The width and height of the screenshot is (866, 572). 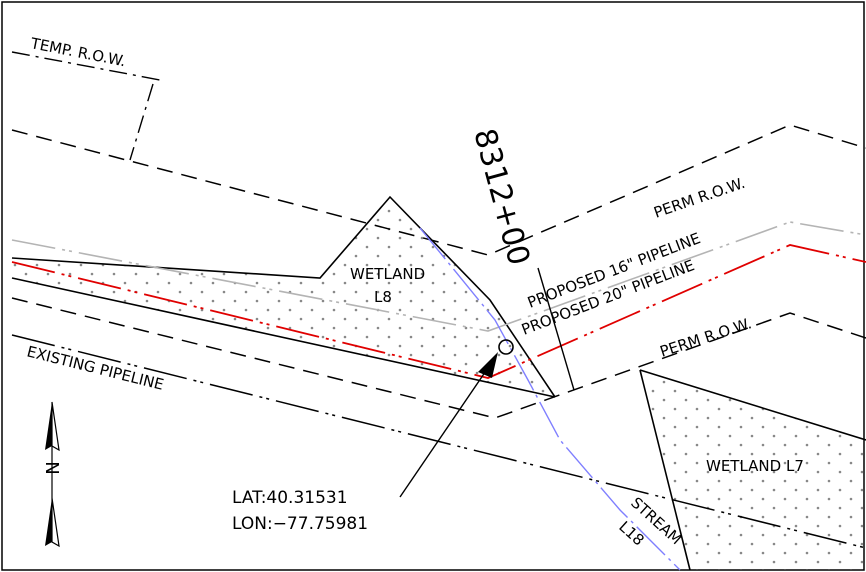 I want to click on wetland-l7-area, so click(x=753, y=470).